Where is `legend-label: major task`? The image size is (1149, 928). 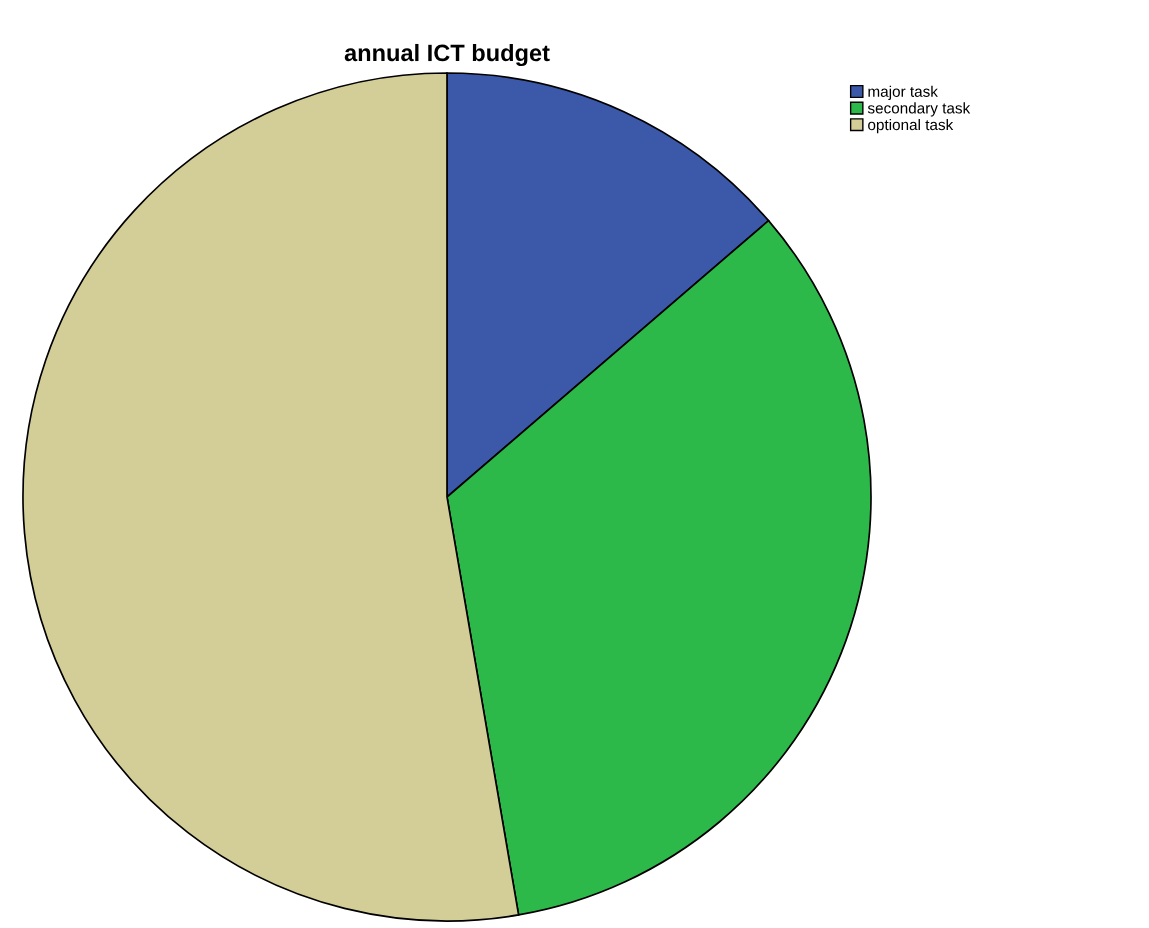 legend-label: major task is located at coordinates (903, 92).